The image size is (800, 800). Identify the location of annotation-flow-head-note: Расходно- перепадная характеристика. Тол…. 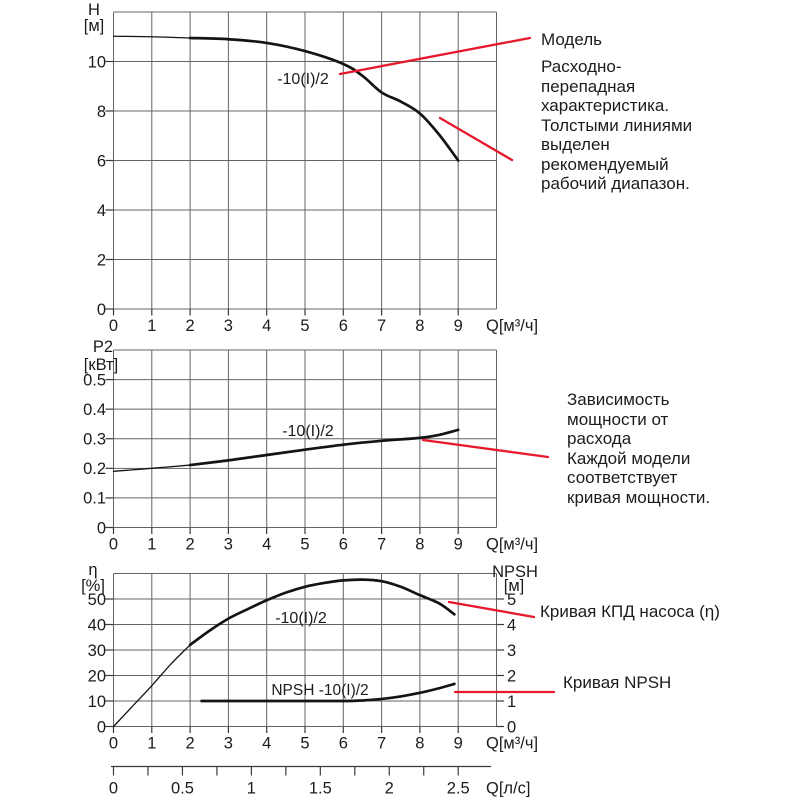
(617, 125).